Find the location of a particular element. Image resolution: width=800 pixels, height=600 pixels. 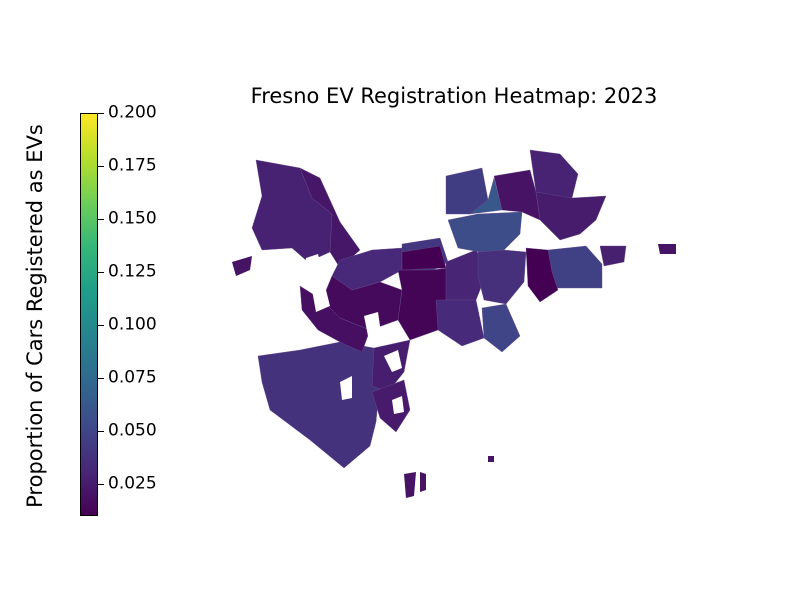

colorbar-tick-label: 0.175 is located at coordinates (132, 165).